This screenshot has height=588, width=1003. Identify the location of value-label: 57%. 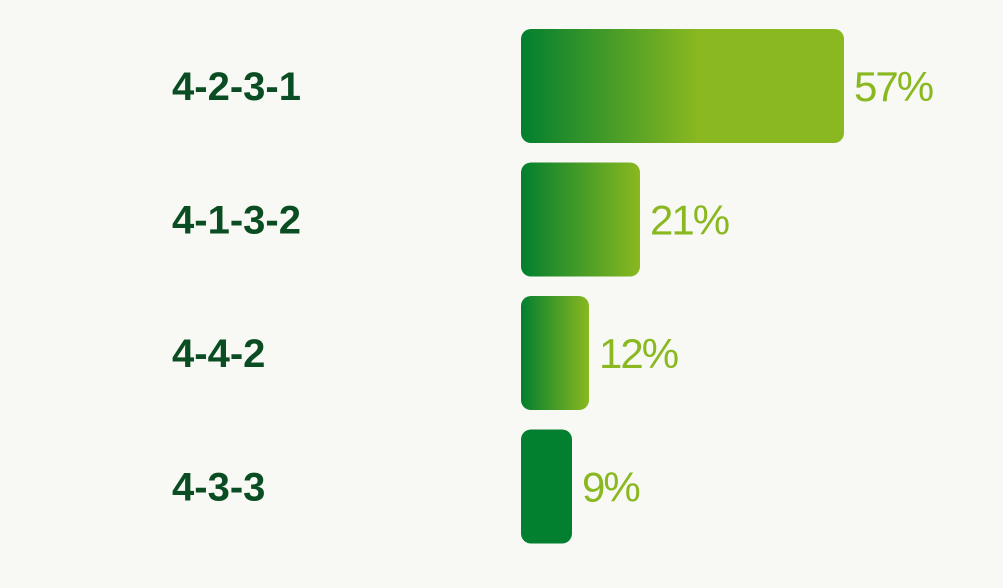
(893, 86).